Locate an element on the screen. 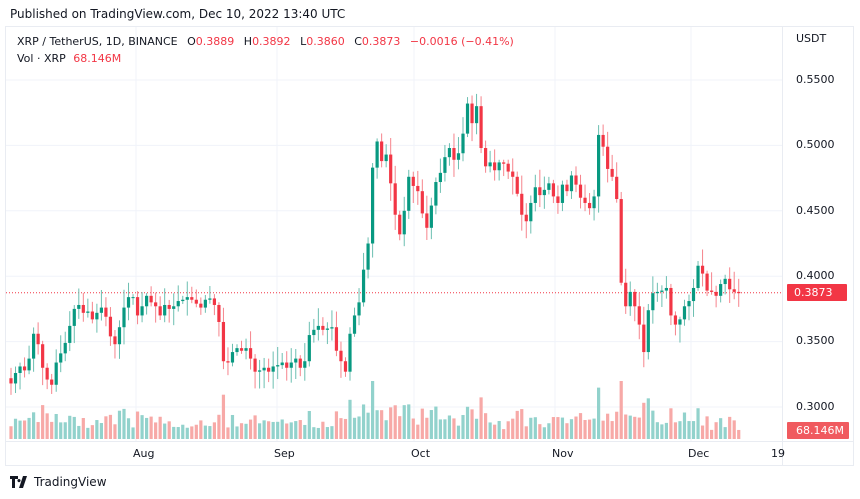 Image resolution: width=860 pixels, height=499 pixels. price-tick: 0.3500 is located at coordinates (815, 340).